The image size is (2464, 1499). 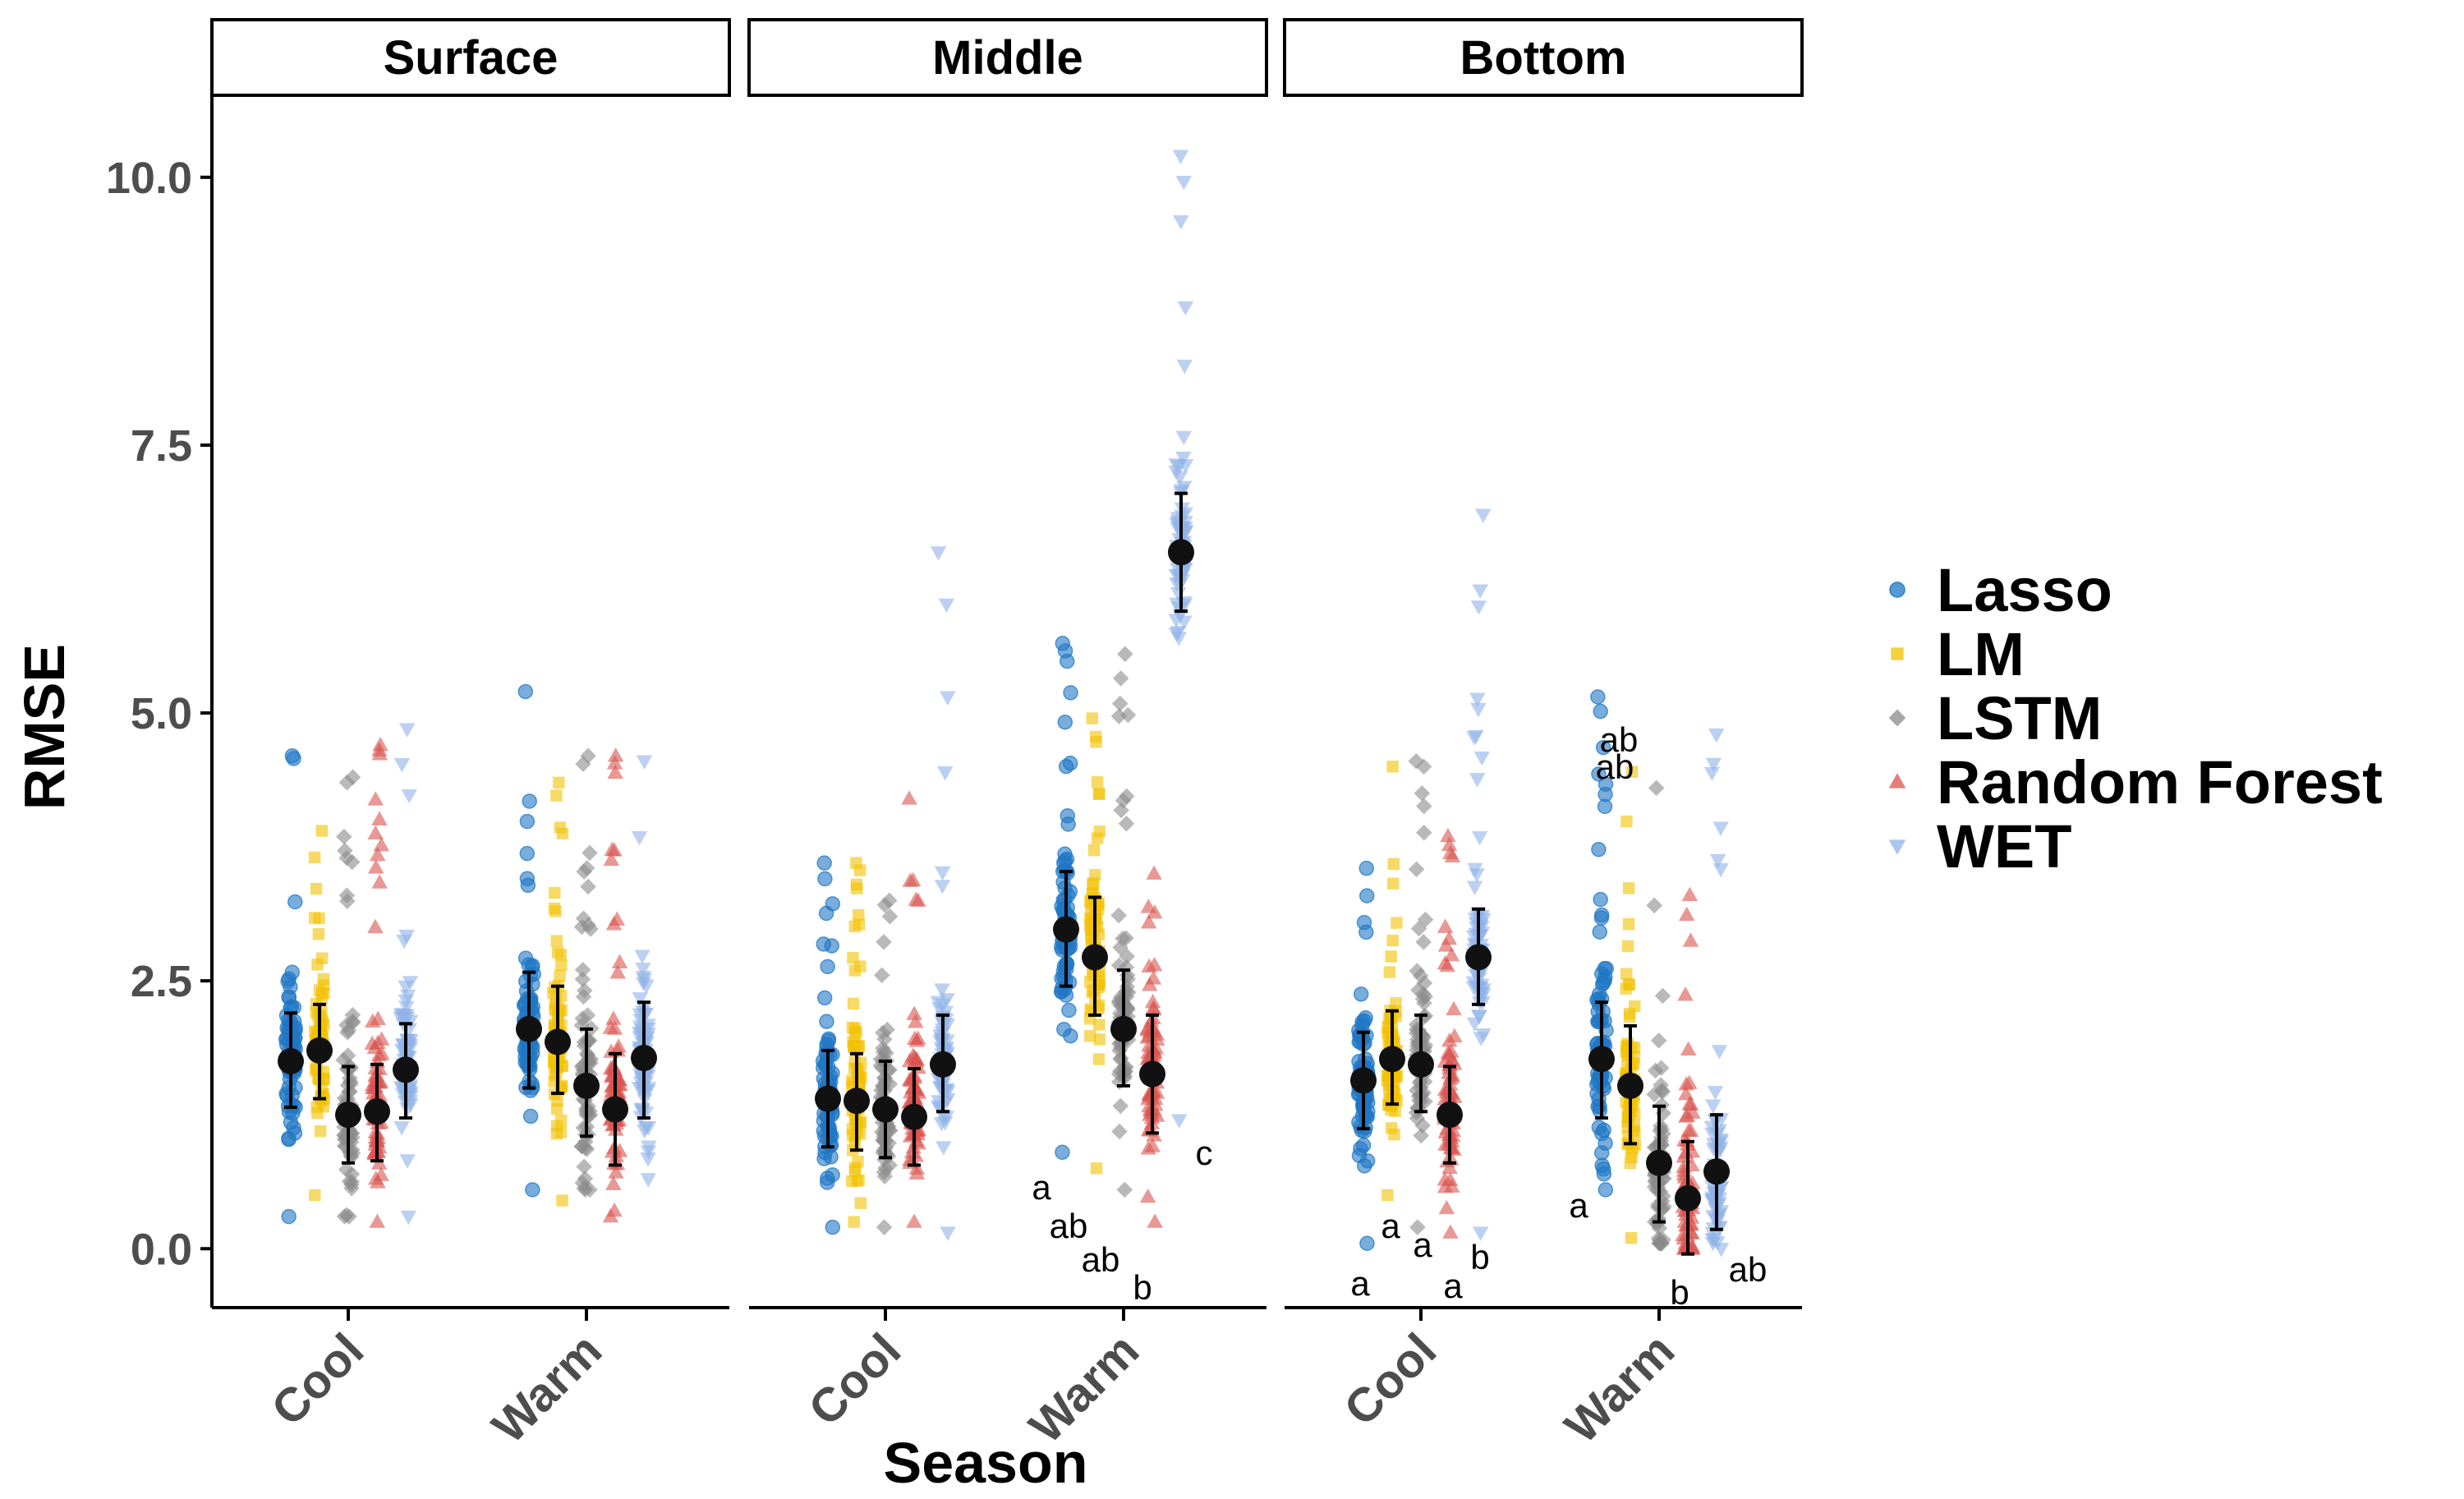 What do you see at coordinates (1897, 847) in the screenshot?
I see `legend-key-wet` at bounding box center [1897, 847].